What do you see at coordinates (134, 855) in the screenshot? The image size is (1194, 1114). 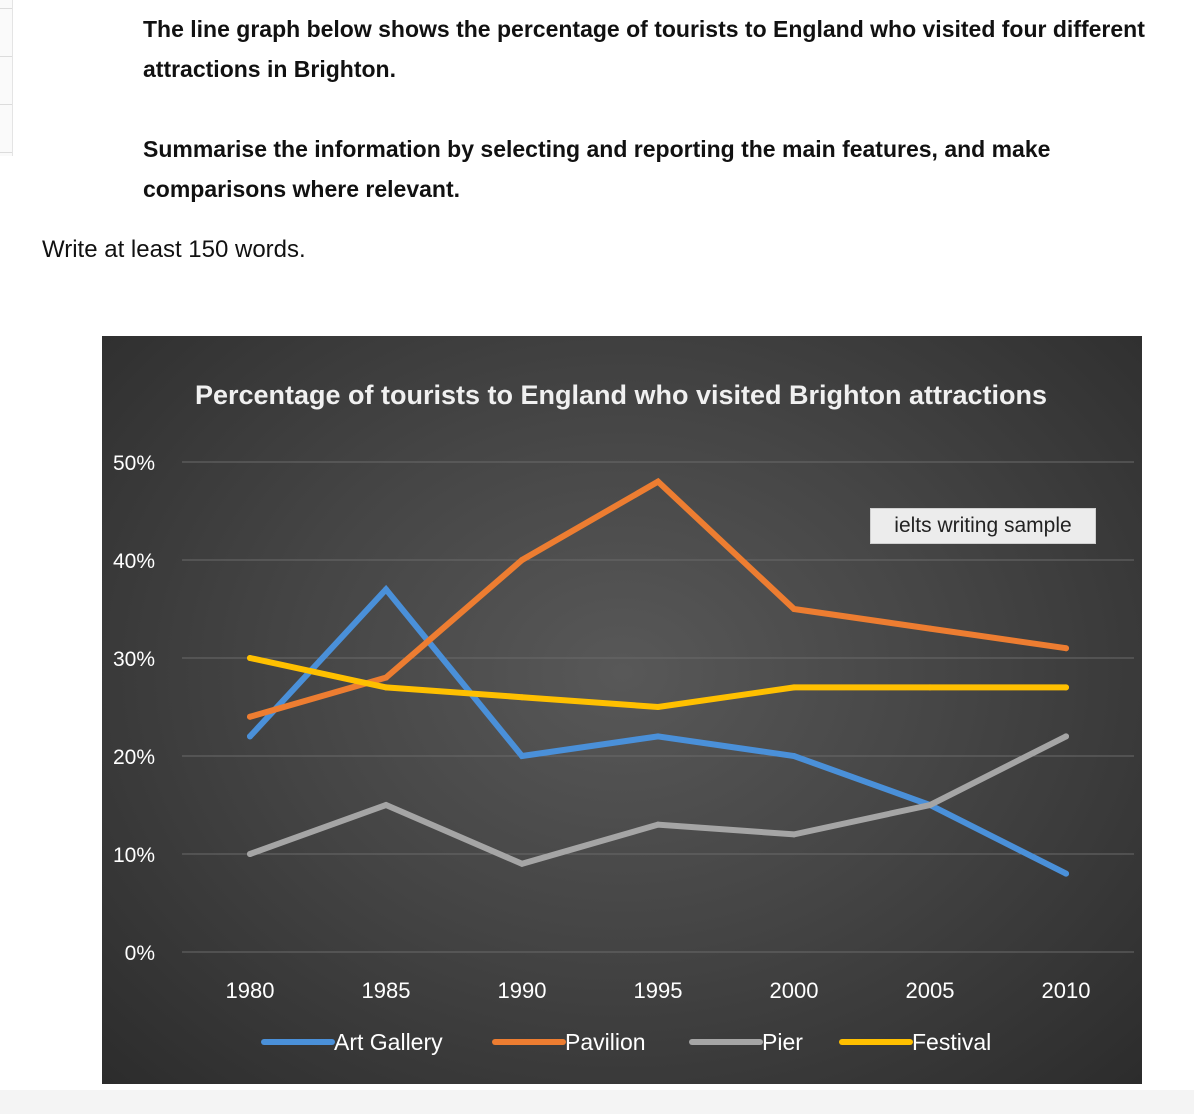 I see `y-tick-label: 10%` at bounding box center [134, 855].